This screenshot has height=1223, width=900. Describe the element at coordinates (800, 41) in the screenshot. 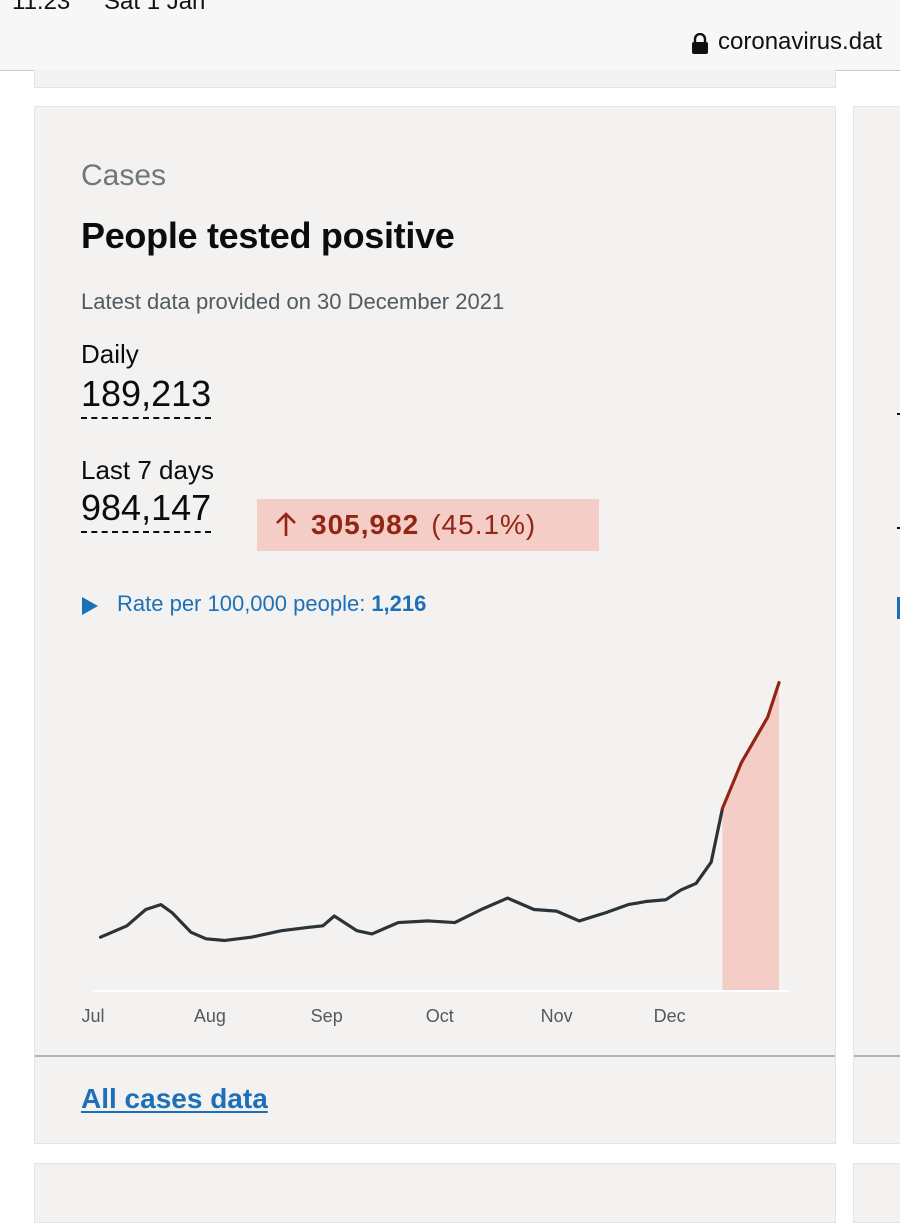

I see `address-bar-url: coronavirus.dat` at that location.